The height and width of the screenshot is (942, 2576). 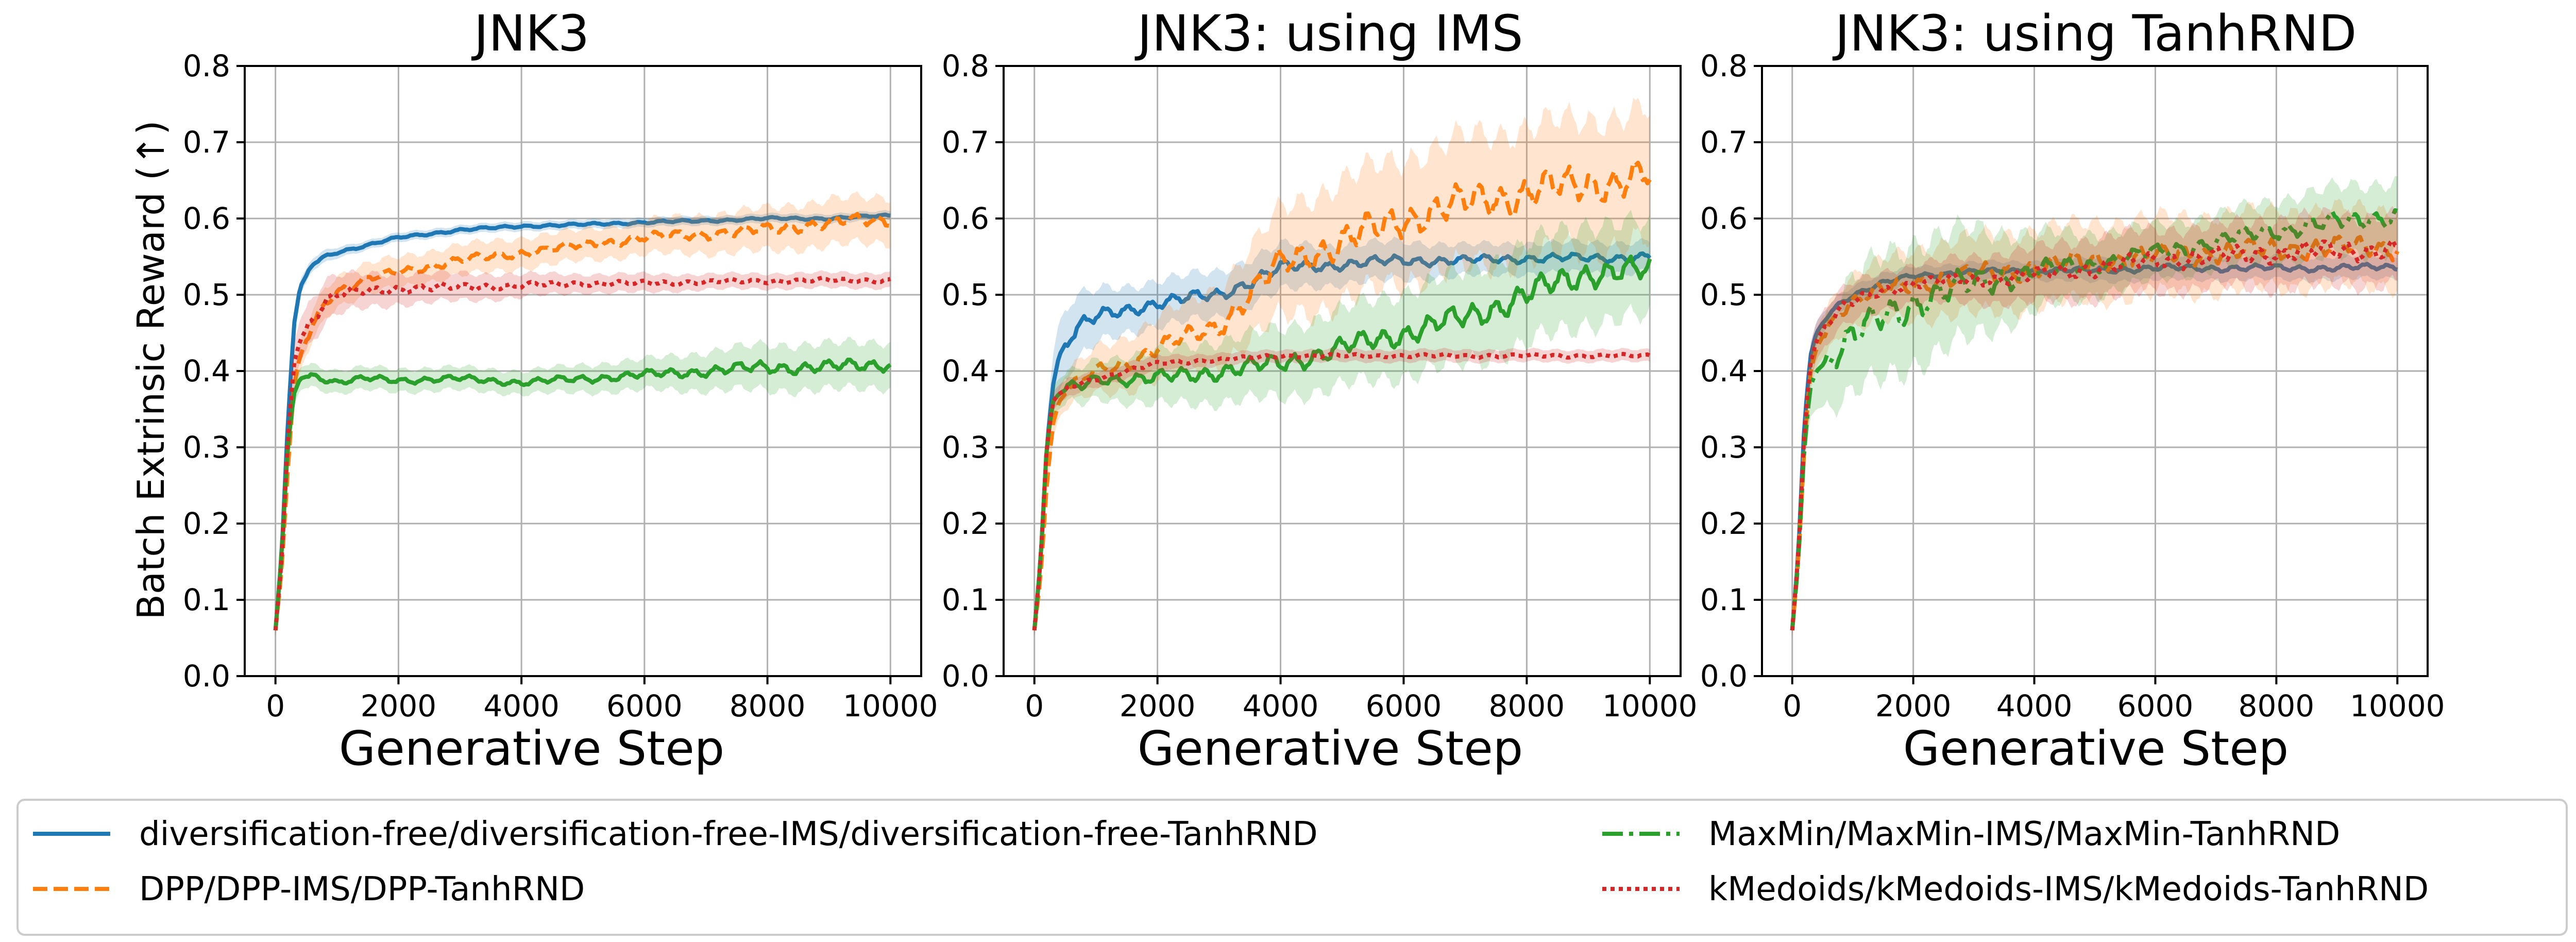 I want to click on band-kmedoids, so click(x=583, y=452).